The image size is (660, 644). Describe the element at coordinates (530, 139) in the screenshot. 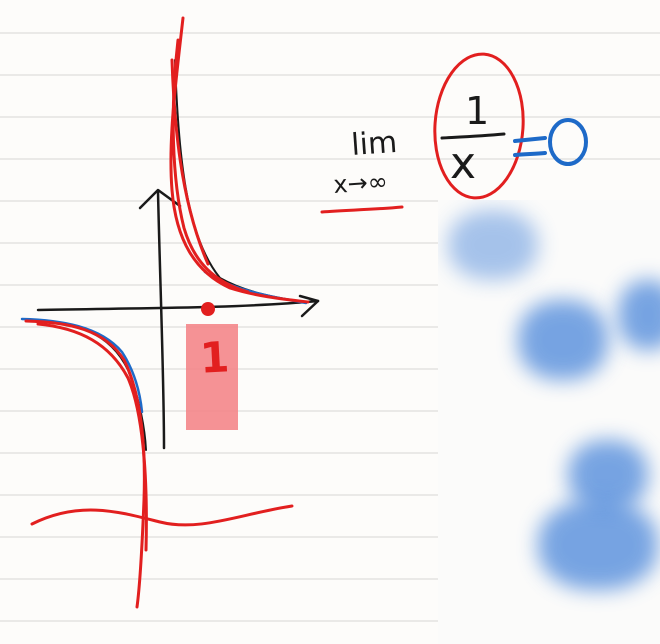

I see `equals-sign-top` at that location.